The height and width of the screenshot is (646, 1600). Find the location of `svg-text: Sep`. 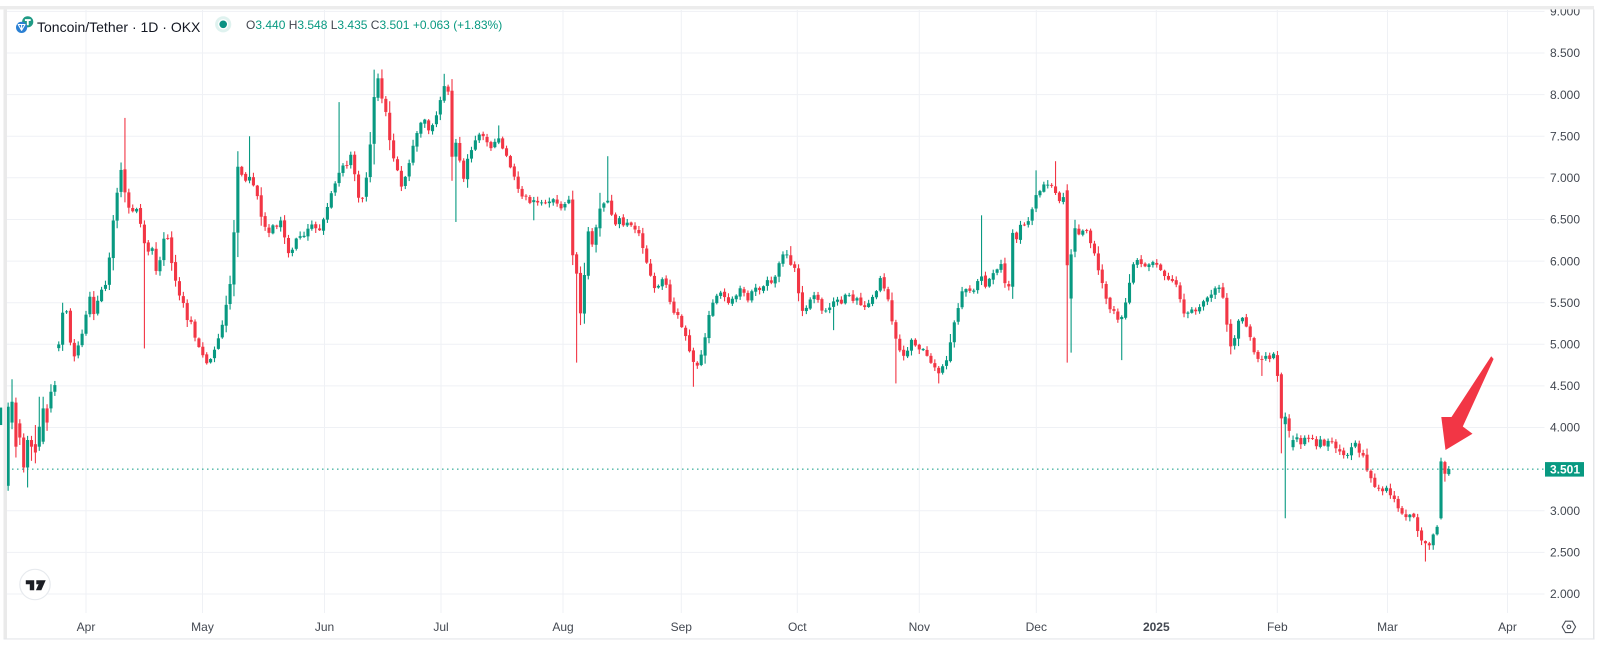

svg-text: Sep is located at coordinates (682, 627).